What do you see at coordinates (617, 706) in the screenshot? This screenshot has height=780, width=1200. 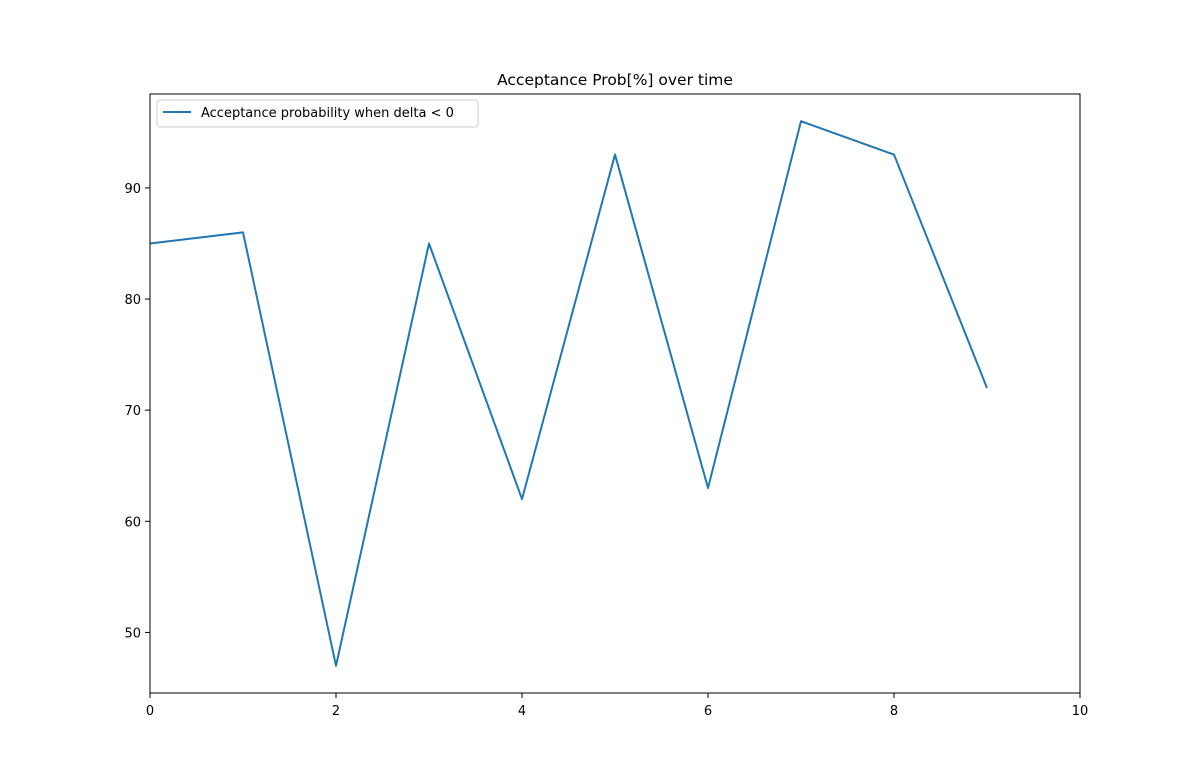 I see `x-axis: 0 2 4 6 8 10` at bounding box center [617, 706].